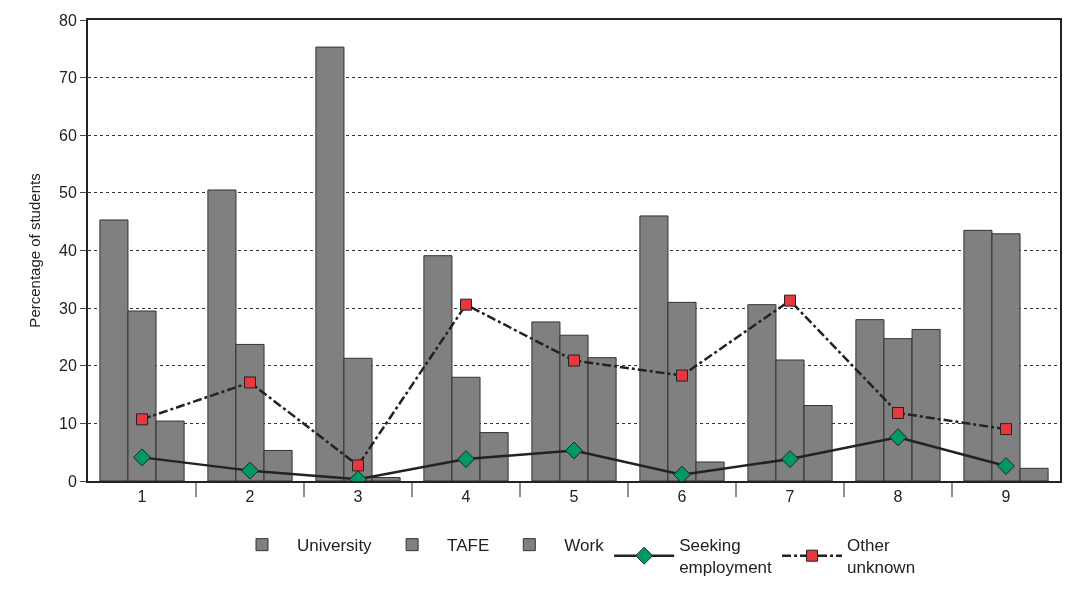 This screenshot has width=1082, height=597. Describe the element at coordinates (574, 497) in the screenshot. I see `x-tick-label: 5` at that location.